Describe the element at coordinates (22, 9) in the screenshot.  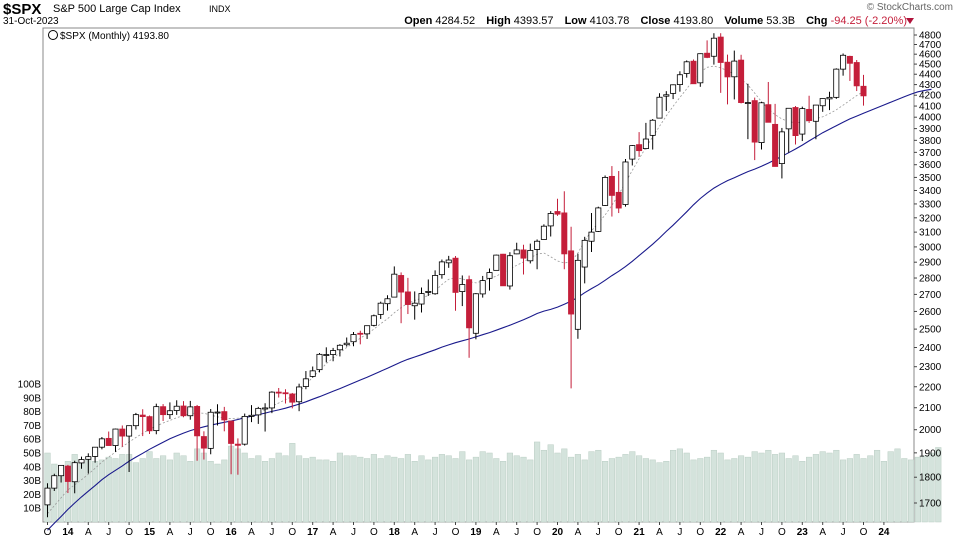
I see `ticker-symbol: $SPX` at that location.